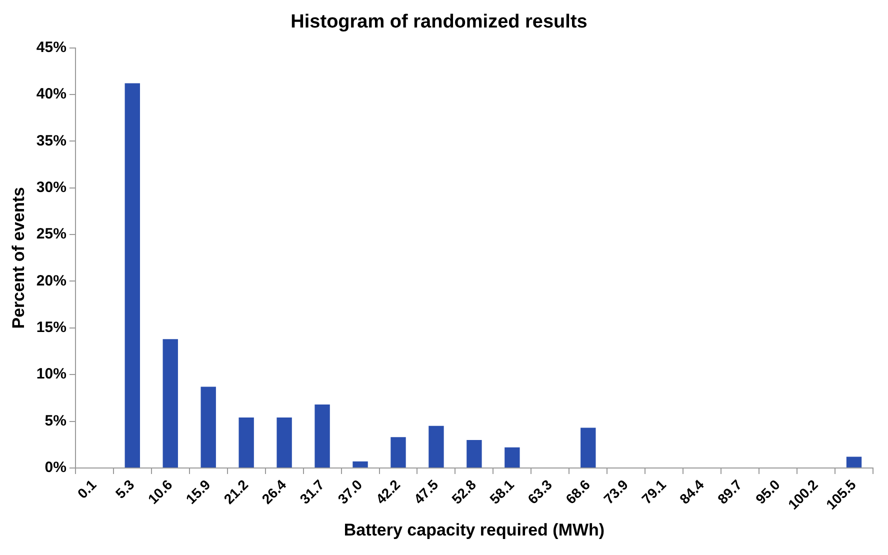 This screenshot has width=888, height=555. What do you see at coordinates (654, 492) in the screenshot?
I see `x-tick-label: 79.1` at bounding box center [654, 492].